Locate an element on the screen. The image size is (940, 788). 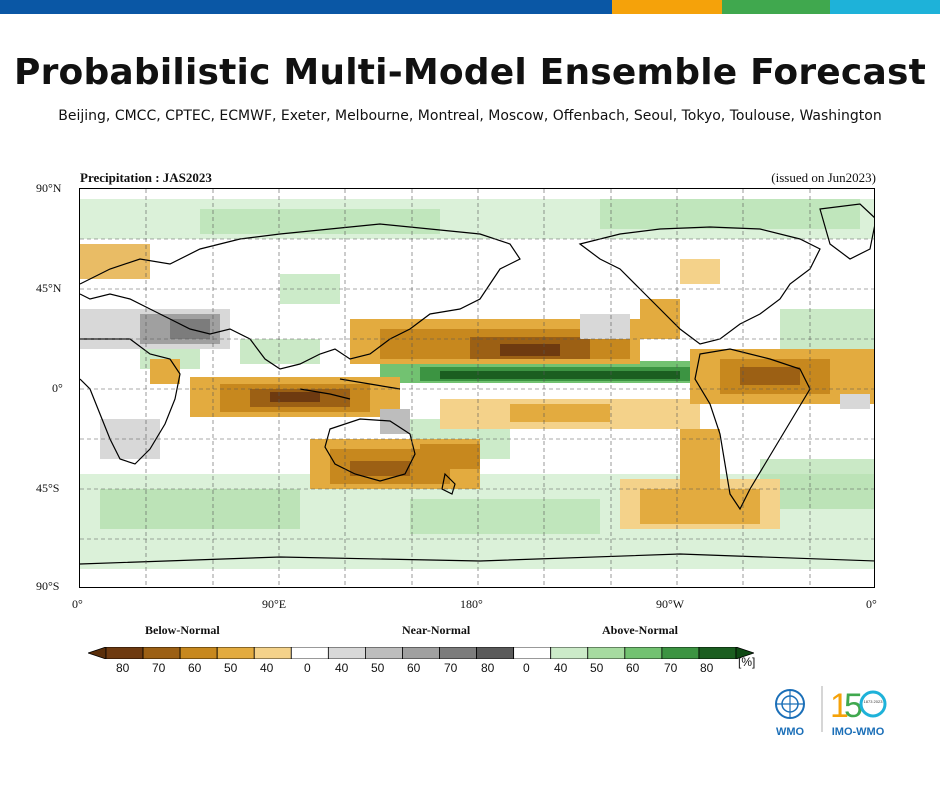
150-five: 5 is located at coordinates (853, 706).